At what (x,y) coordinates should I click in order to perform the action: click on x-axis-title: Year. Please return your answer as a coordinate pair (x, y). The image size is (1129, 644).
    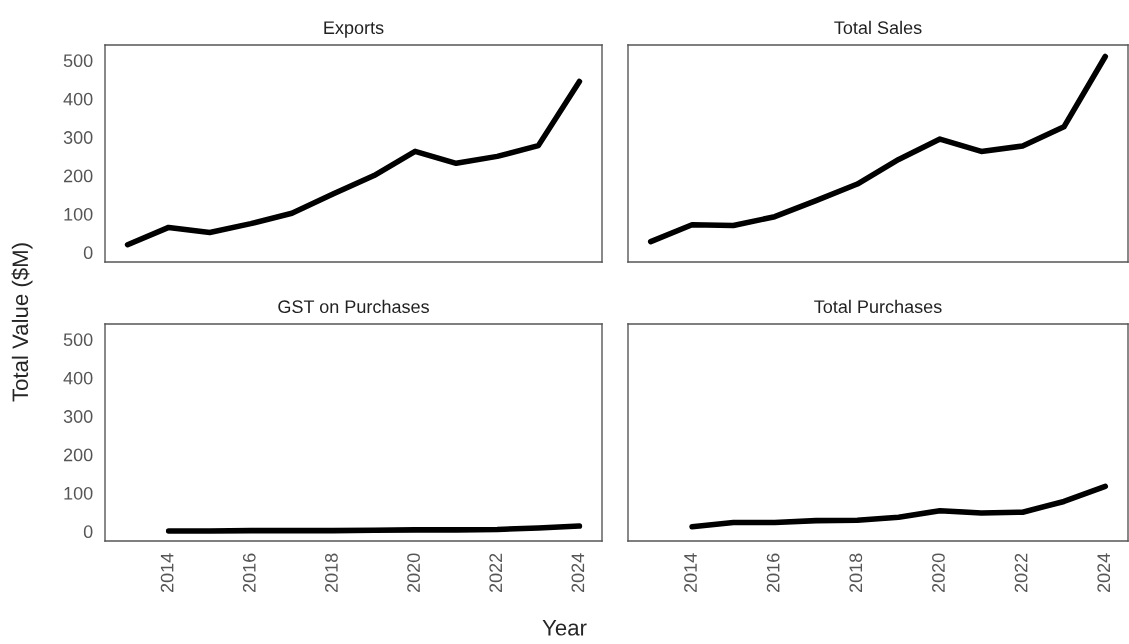
    Looking at the image, I should click on (564, 628).